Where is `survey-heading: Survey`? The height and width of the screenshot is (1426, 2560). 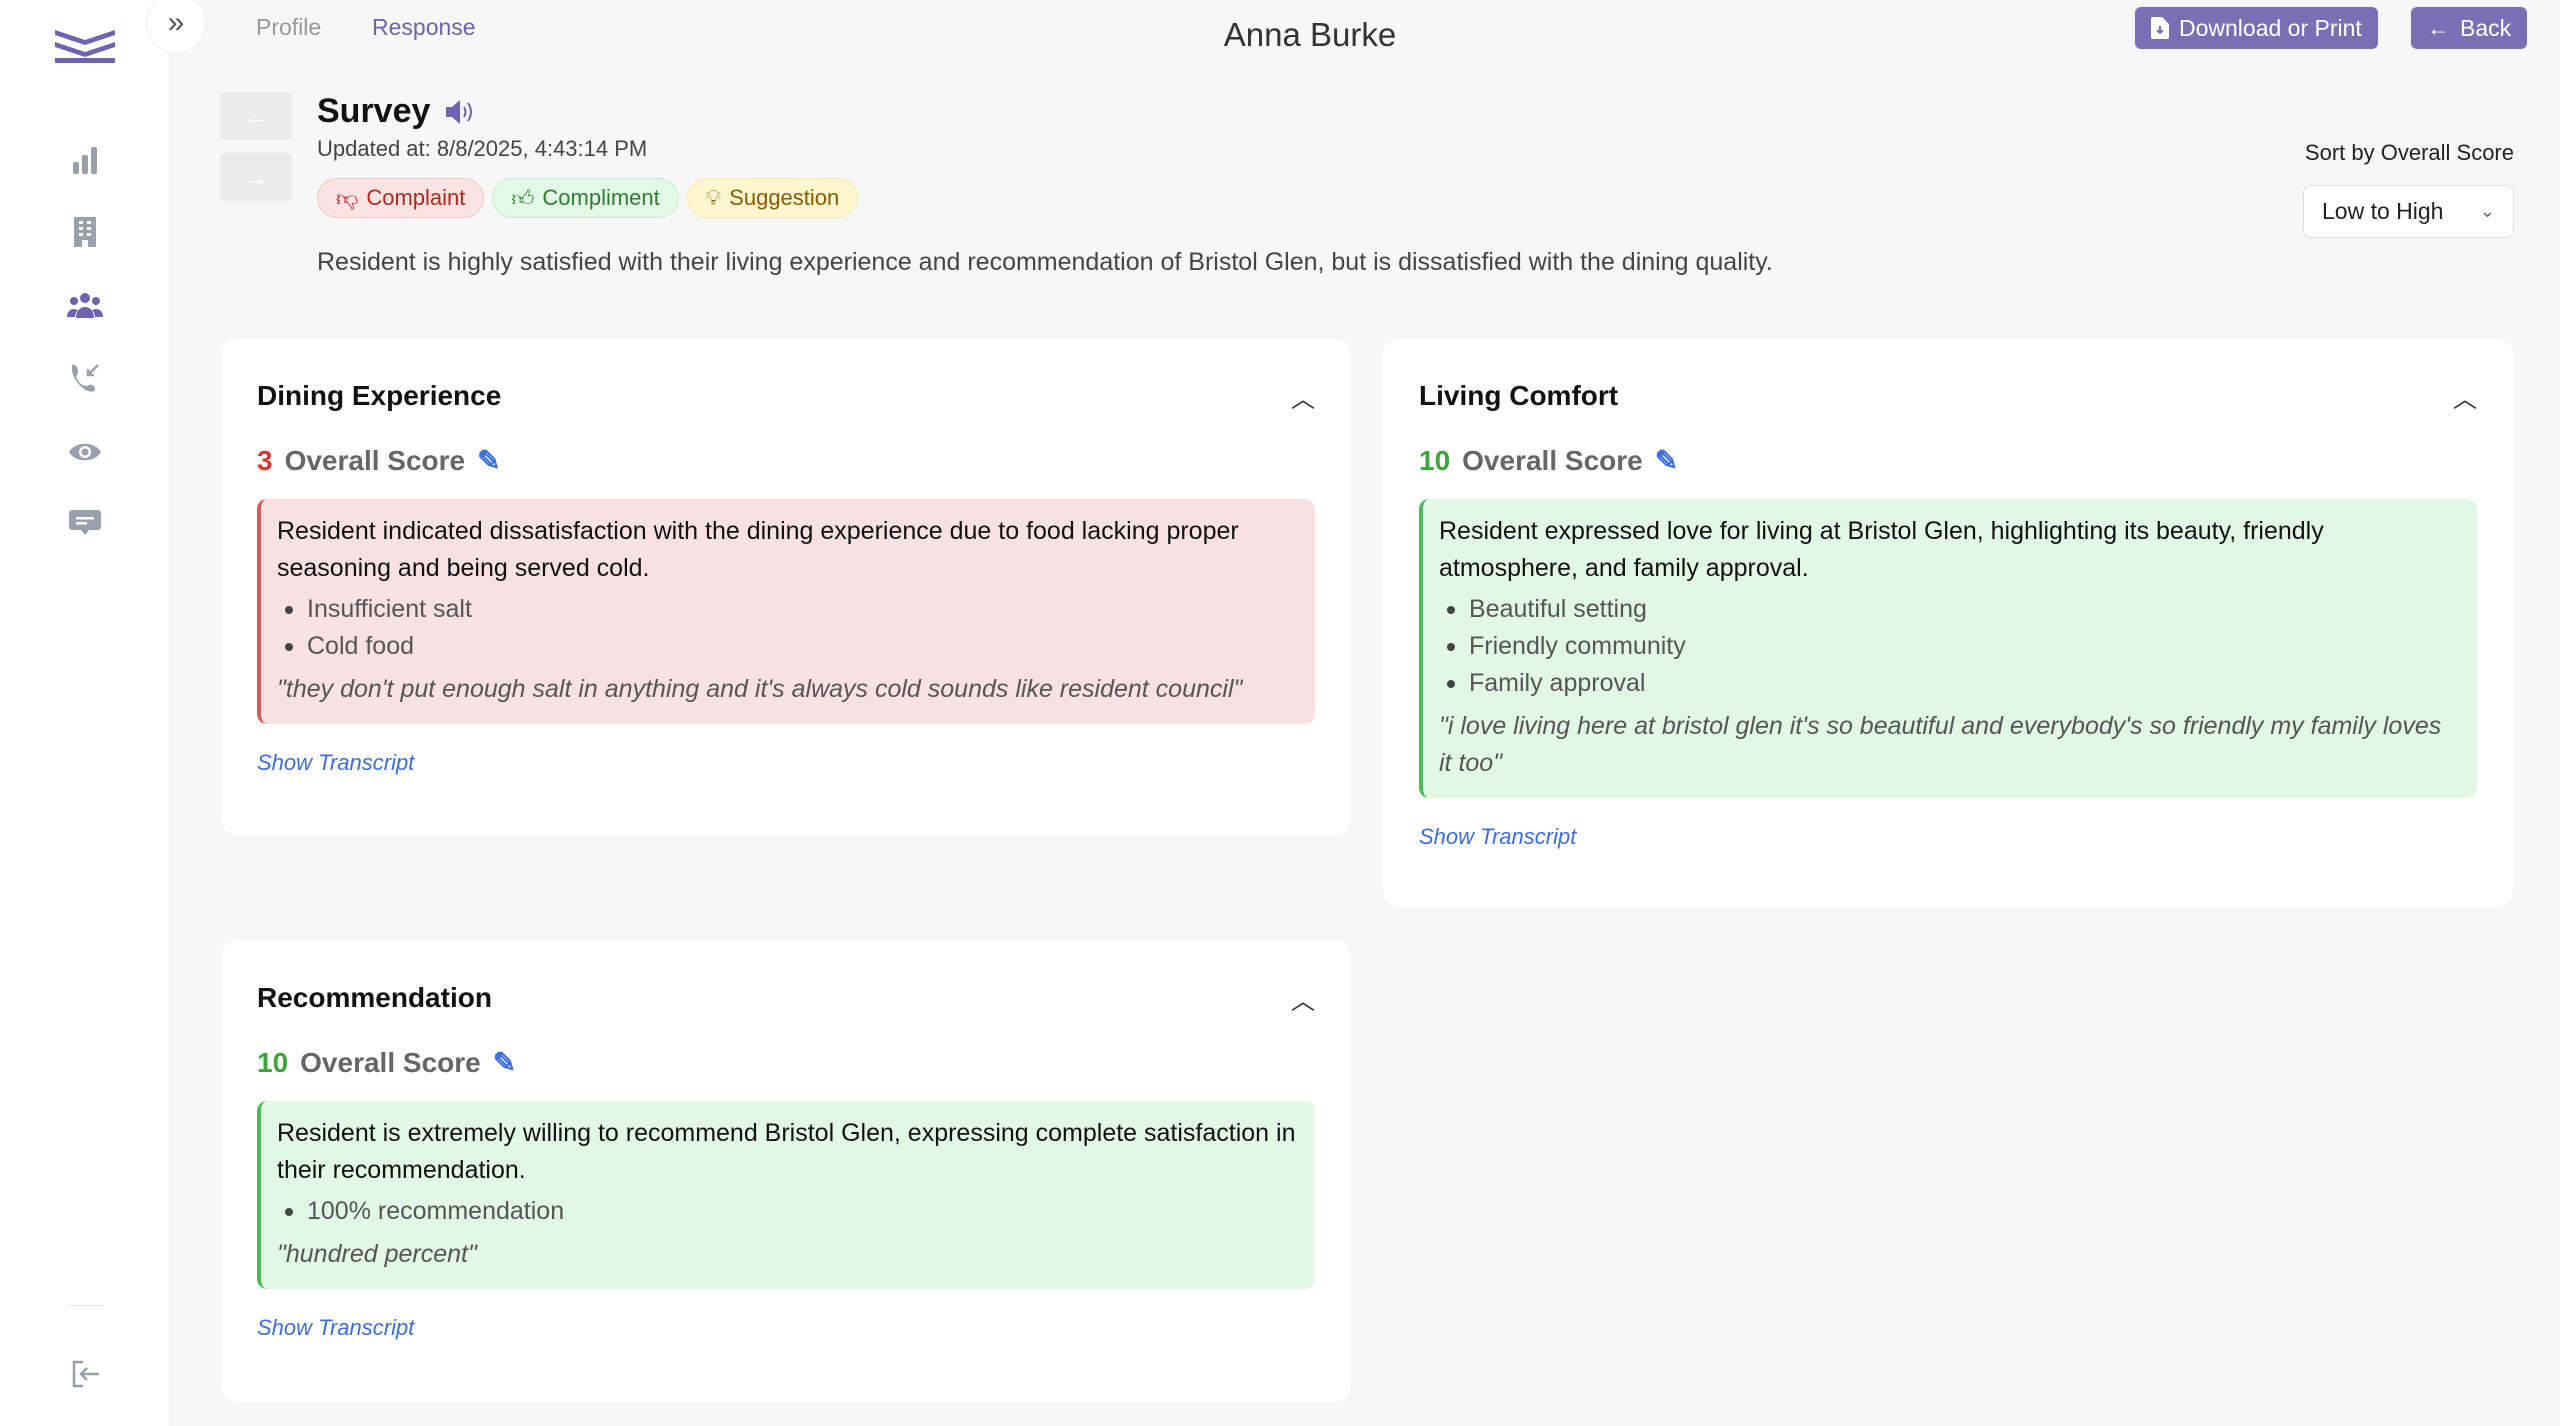
survey-heading: Survey is located at coordinates (395, 111).